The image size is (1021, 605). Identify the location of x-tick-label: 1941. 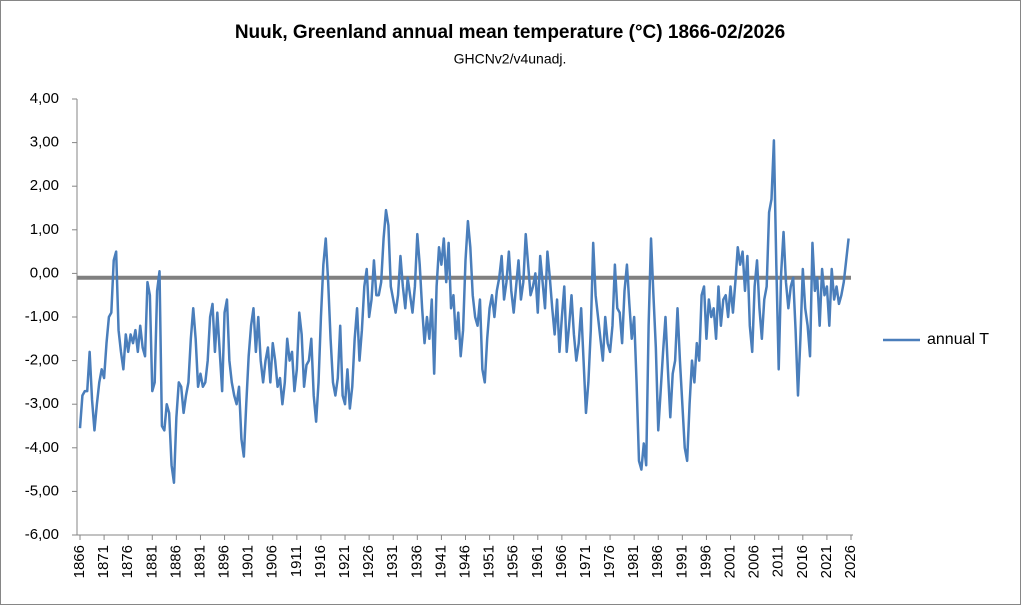
(440, 561).